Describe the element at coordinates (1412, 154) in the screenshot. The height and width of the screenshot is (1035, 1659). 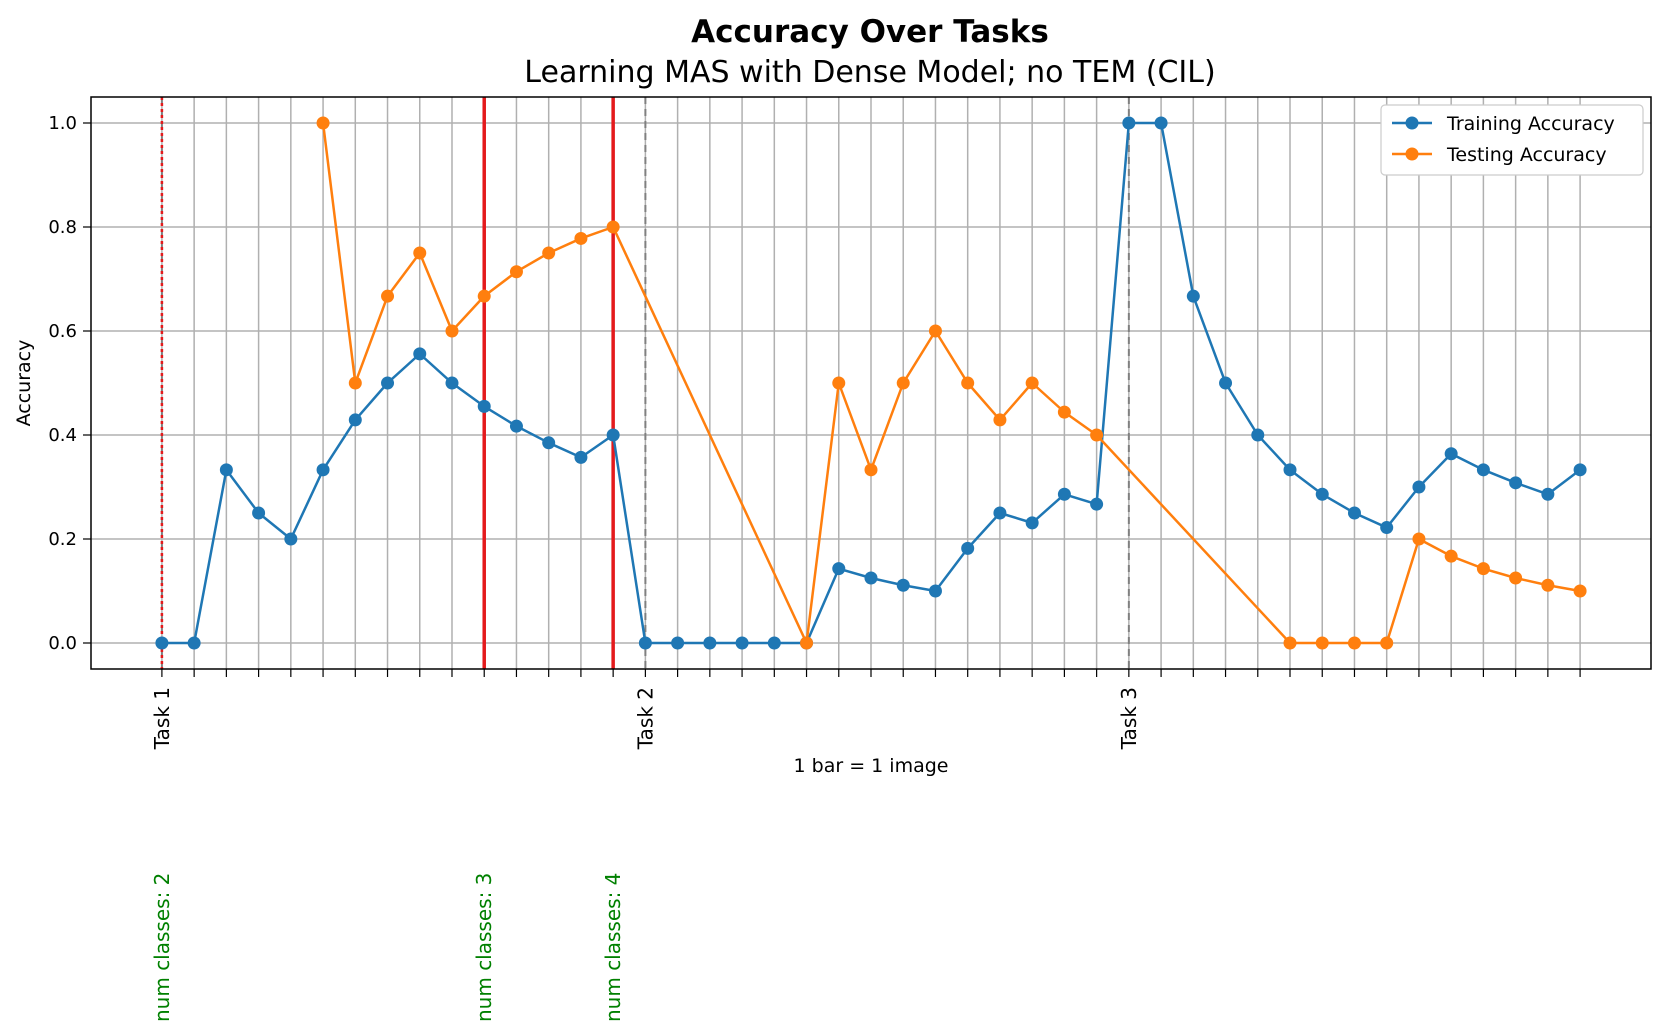
I see `legend-testing-marker` at that location.